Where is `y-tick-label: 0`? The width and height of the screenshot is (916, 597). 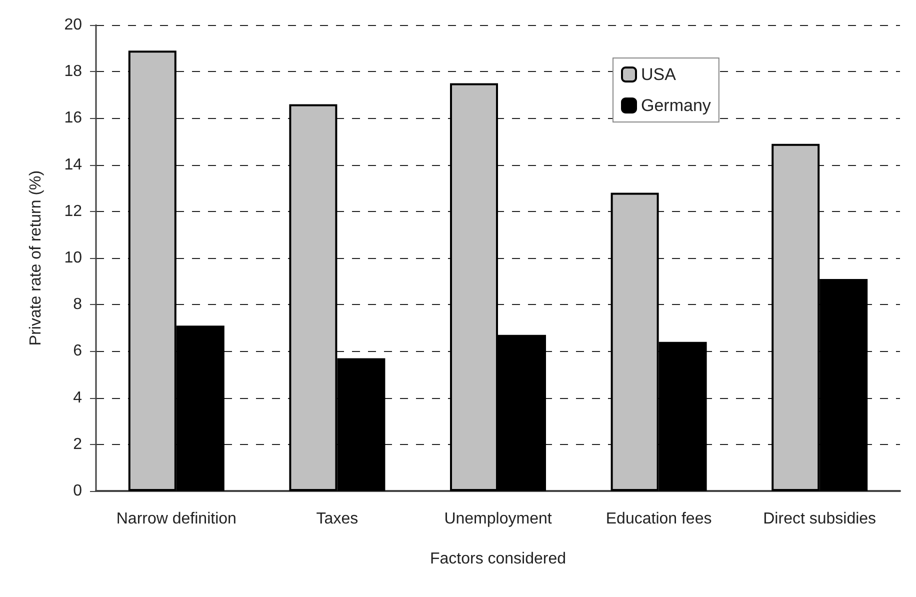
y-tick-label: 0 is located at coordinates (77, 491).